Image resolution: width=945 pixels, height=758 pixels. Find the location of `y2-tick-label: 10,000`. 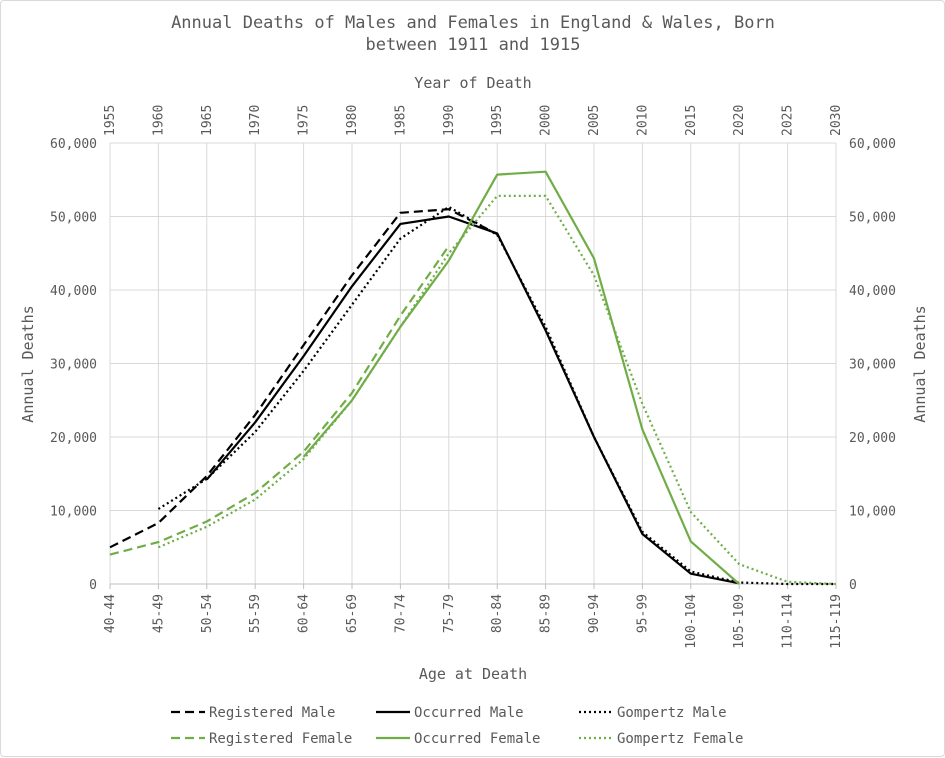

y2-tick-label: 10,000 is located at coordinates (872, 512).